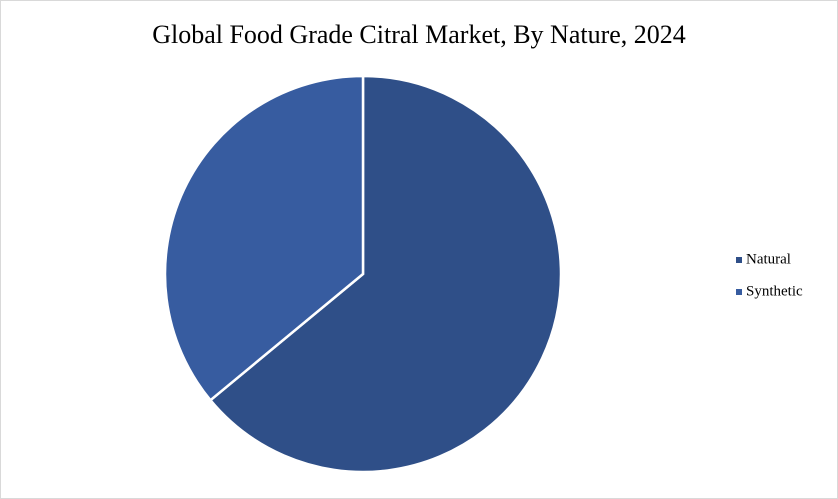 This screenshot has height=499, width=838. Describe the element at coordinates (768, 259) in the screenshot. I see `legend-label: Natural` at that location.